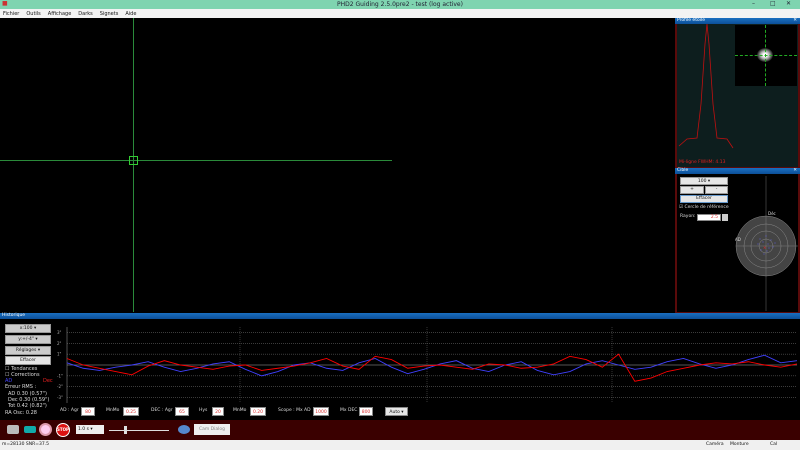 The height and width of the screenshot is (450, 800). Describe the element at coordinates (131, 411) in the screenshot. I see `ra-minmo-input: 0.25` at that location.